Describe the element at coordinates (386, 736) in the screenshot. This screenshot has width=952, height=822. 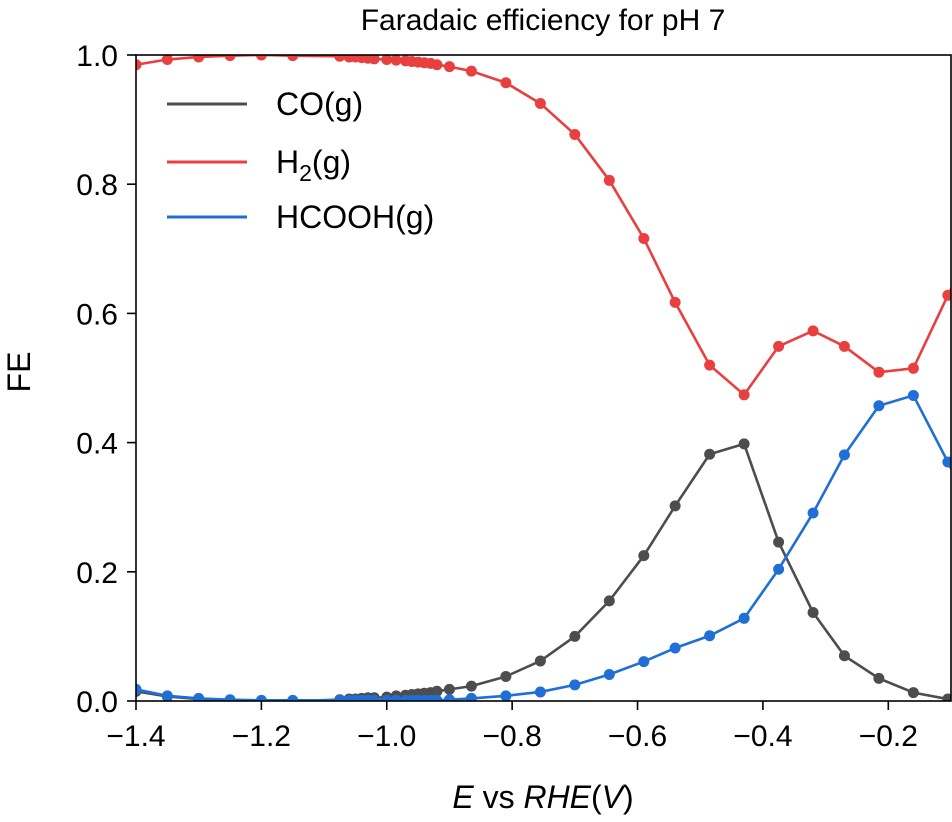
I see `x-tick-label: −1.0` at that location.